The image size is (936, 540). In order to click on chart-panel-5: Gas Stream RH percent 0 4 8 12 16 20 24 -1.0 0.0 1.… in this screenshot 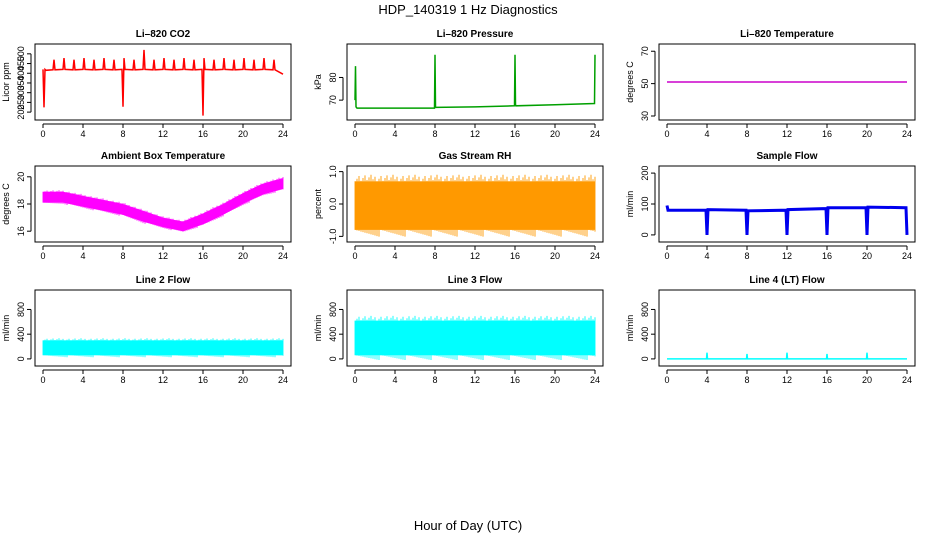, I will do `click(458, 206)`.